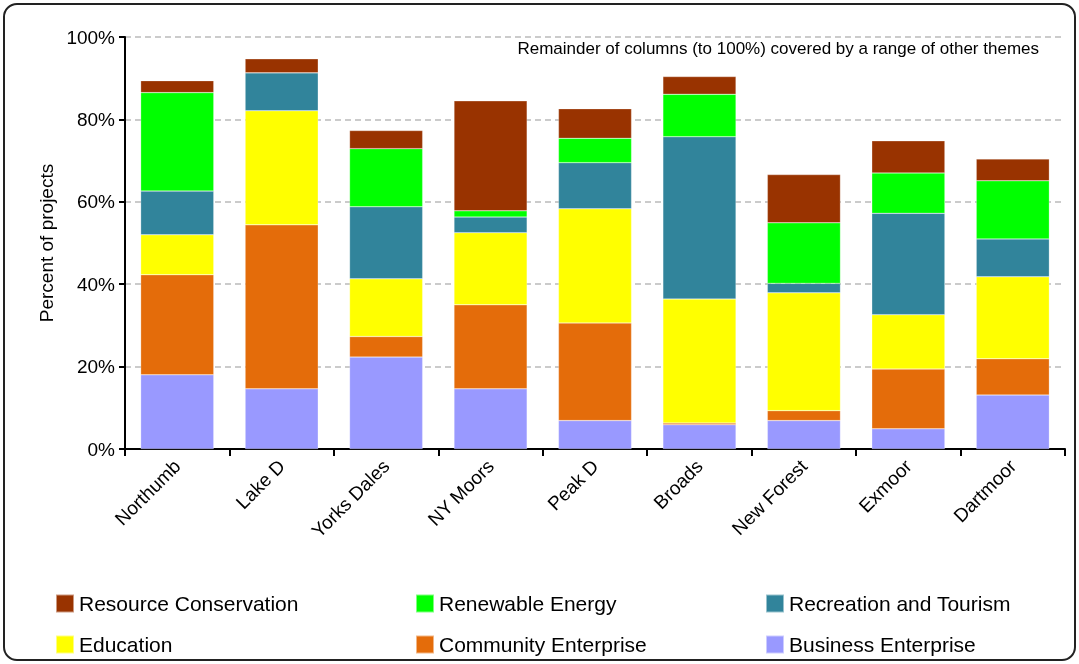  Describe the element at coordinates (96, 284) in the screenshot. I see `y-tick-label: 40%` at that location.